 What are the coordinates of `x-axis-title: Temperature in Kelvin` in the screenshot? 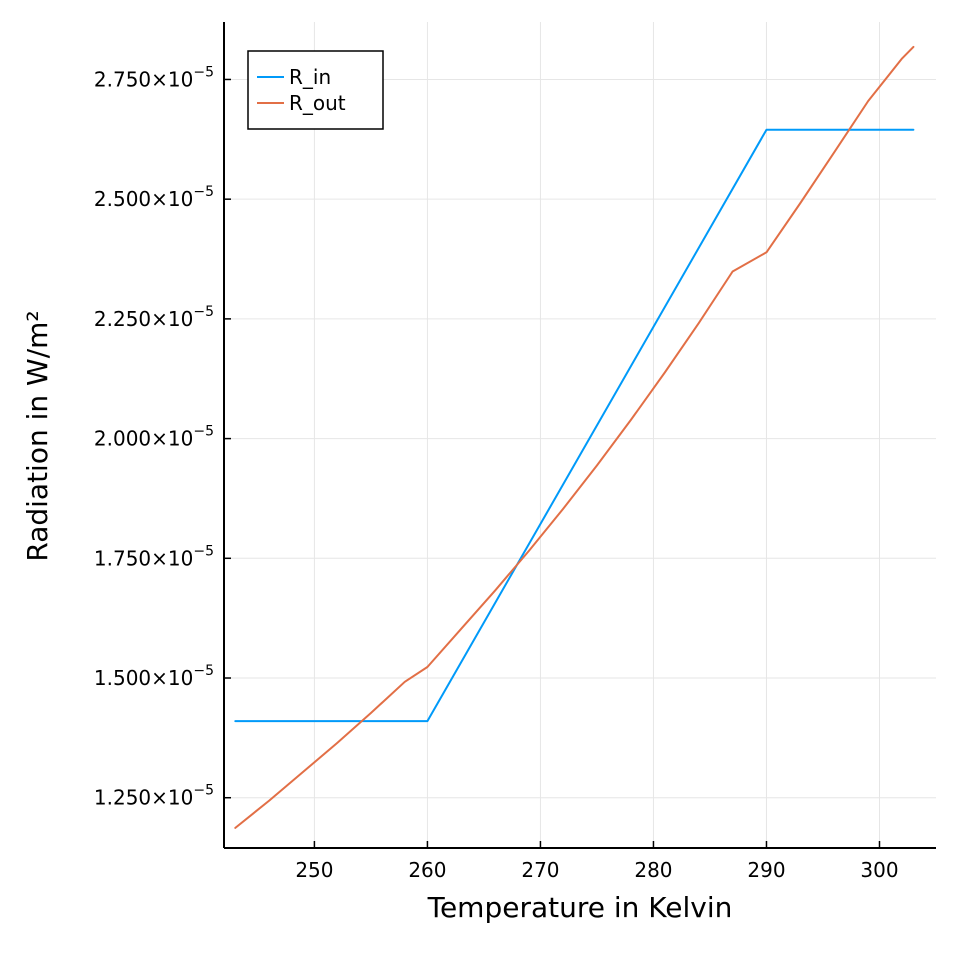 It's located at (580, 907).